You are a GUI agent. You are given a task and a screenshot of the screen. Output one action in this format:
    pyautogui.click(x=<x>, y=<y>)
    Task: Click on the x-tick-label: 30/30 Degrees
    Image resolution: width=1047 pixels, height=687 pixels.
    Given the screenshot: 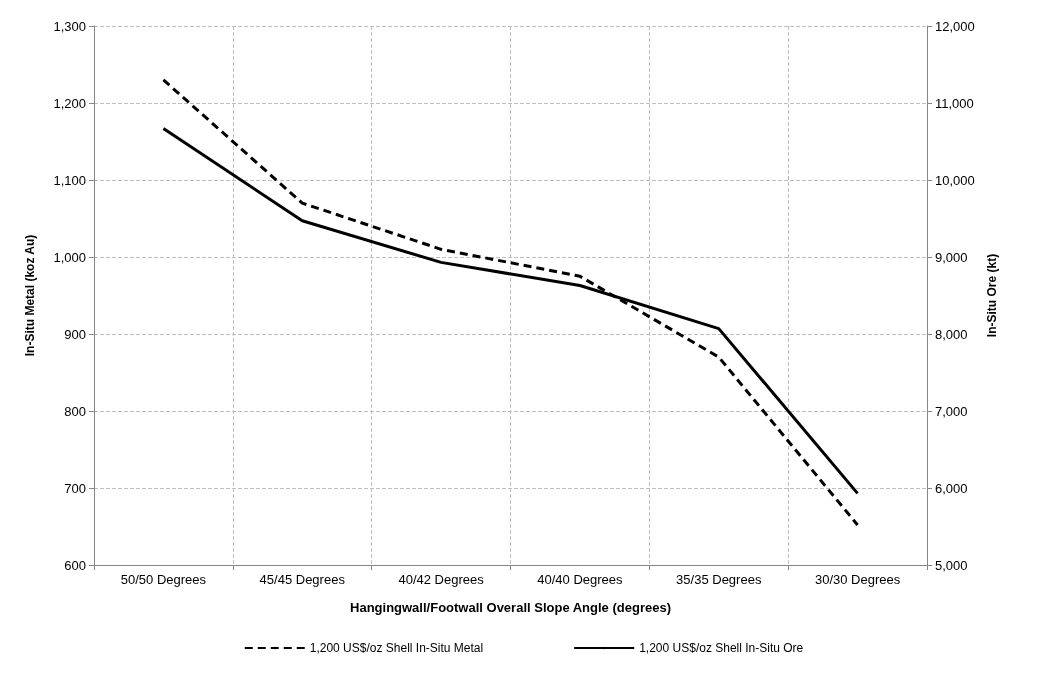 What is the action you would take?
    pyautogui.click(x=857, y=579)
    